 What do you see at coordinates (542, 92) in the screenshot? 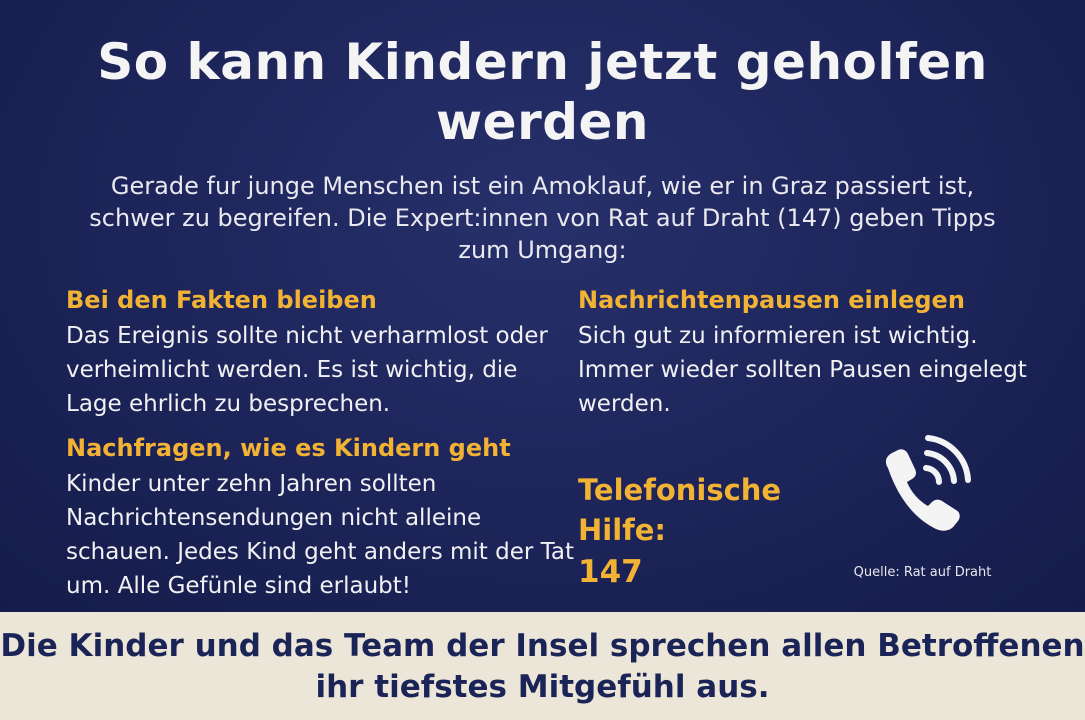
I see `page-title: So kann Kindern jetzt geholfen werden` at bounding box center [542, 92].